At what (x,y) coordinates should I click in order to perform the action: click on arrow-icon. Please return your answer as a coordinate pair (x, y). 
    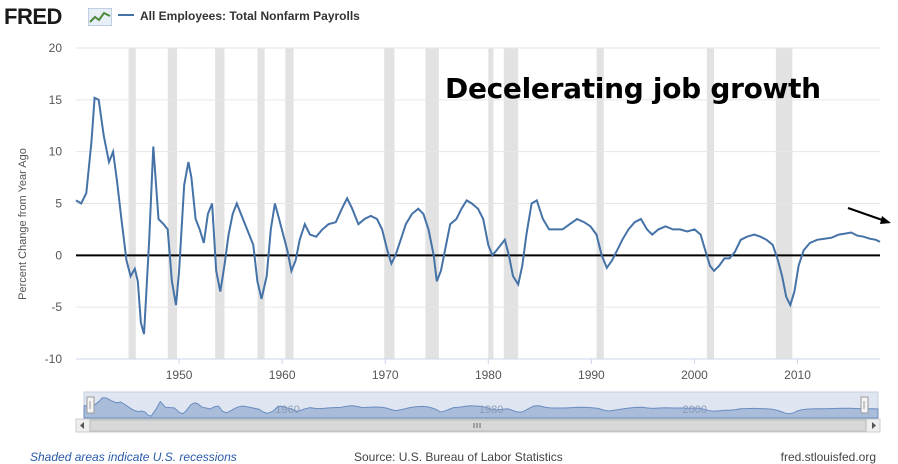
    Looking at the image, I should click on (869, 215).